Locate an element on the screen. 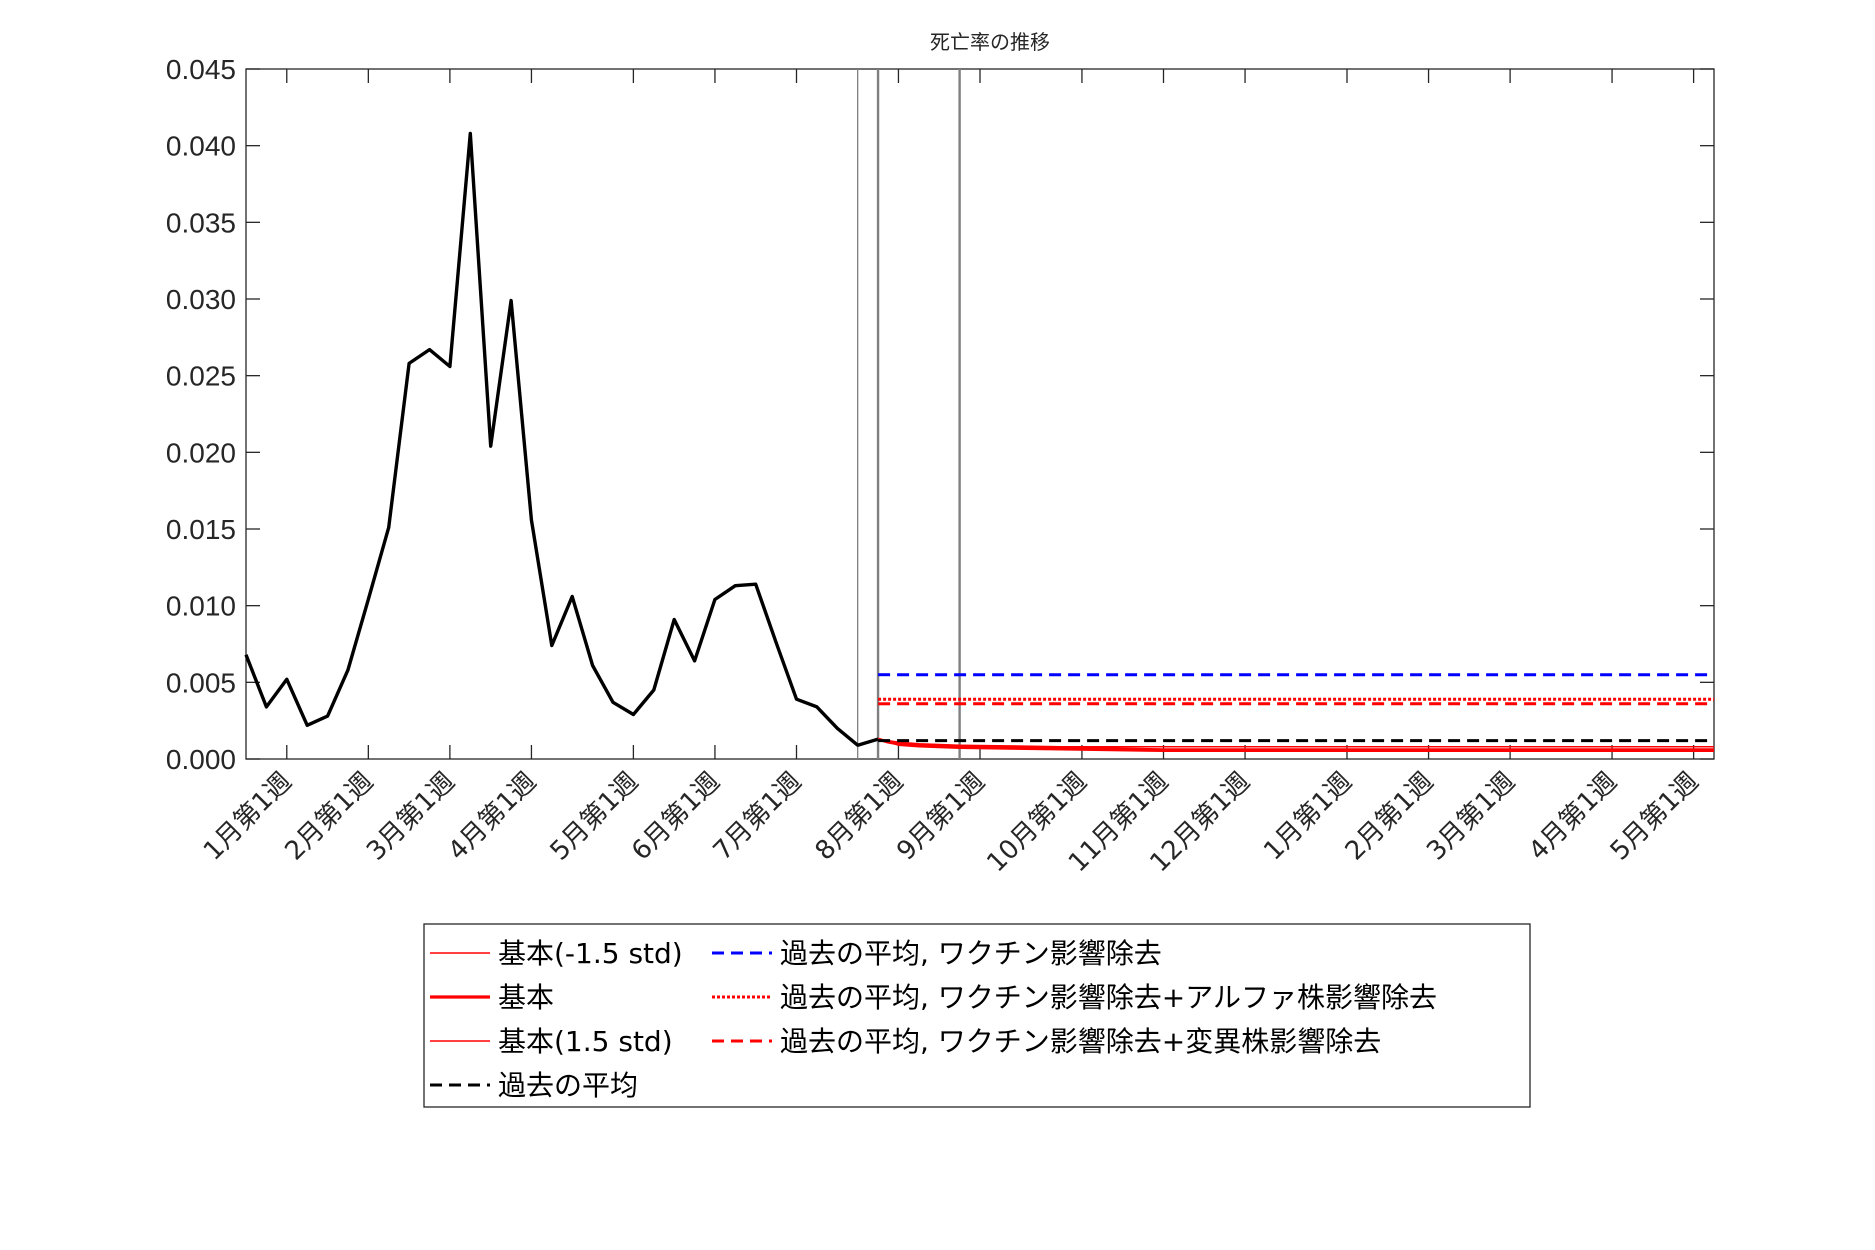  y-tick-label: 0.045 is located at coordinates (201, 69).